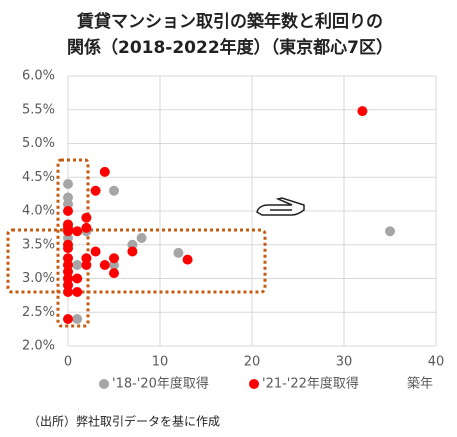 The width and height of the screenshot is (457, 437). I want to click on y-tick-label: 4.5%, so click(38, 177).